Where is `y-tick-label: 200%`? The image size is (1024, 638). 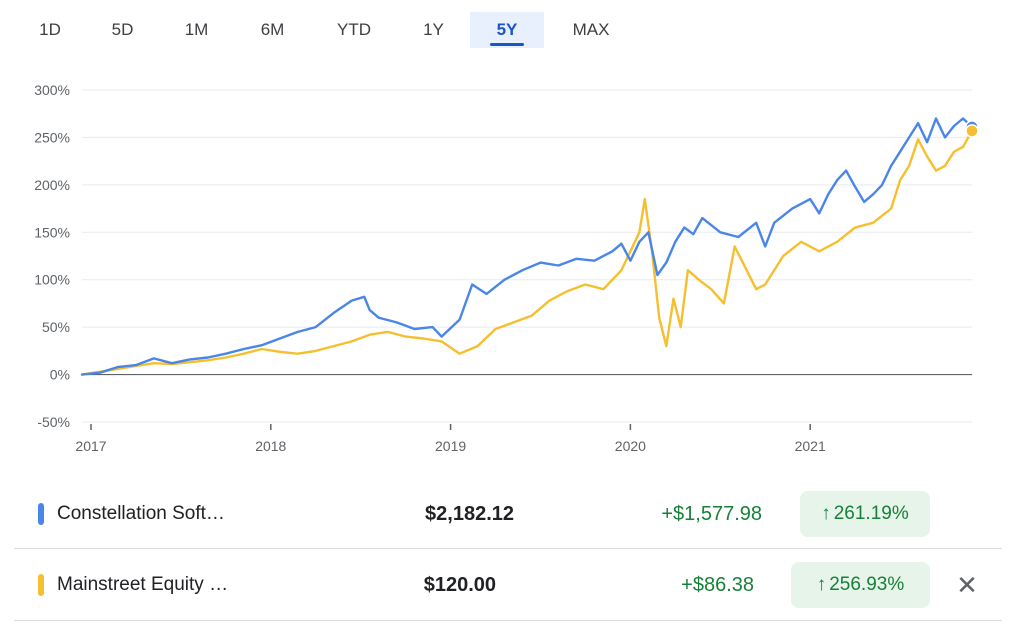 y-tick-label: 200% is located at coordinates (52, 185).